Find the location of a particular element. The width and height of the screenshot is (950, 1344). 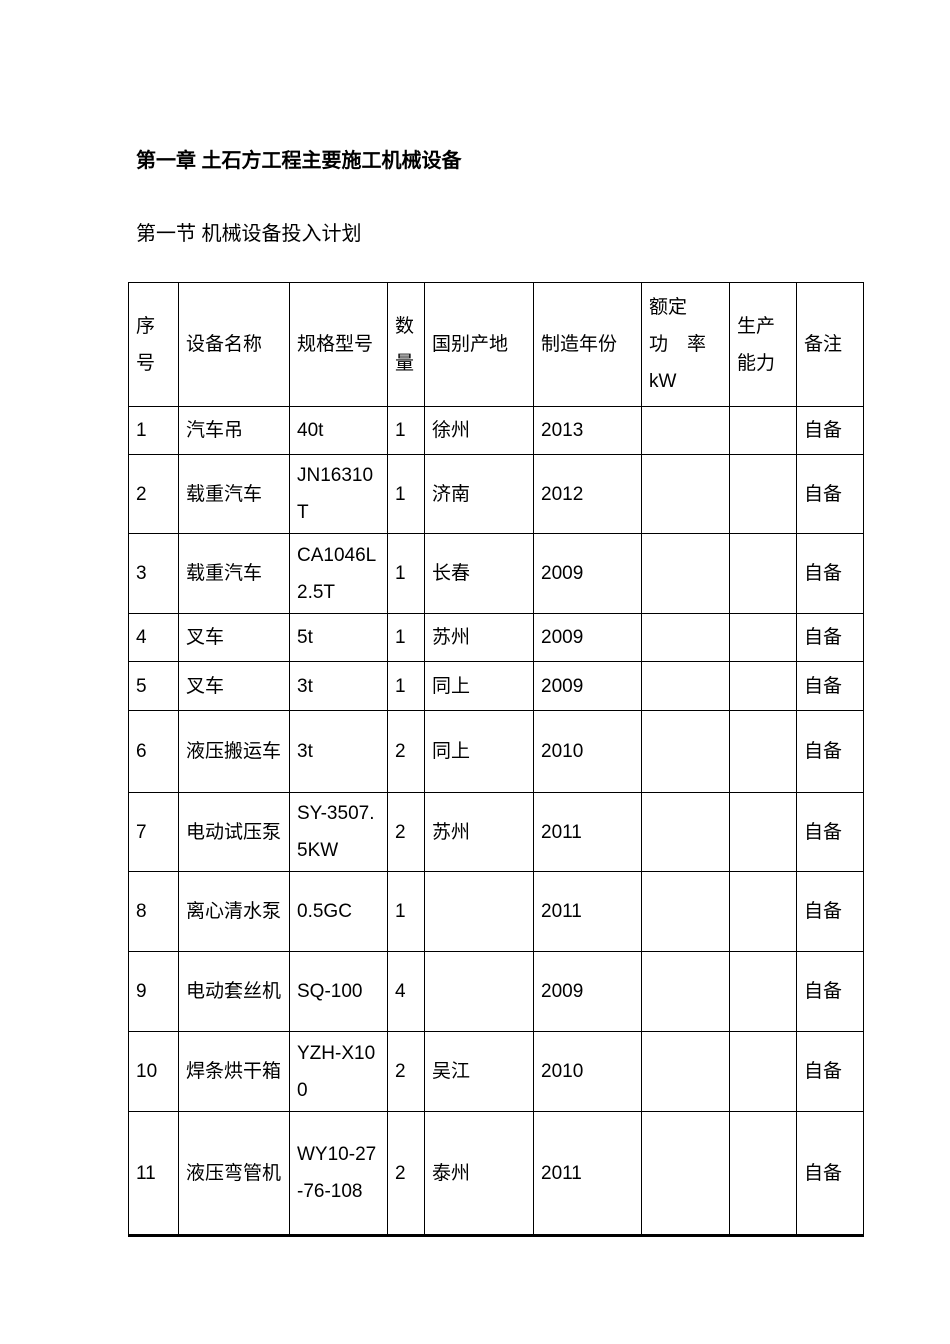

cell-origin: 同上 is located at coordinates (479, 686).